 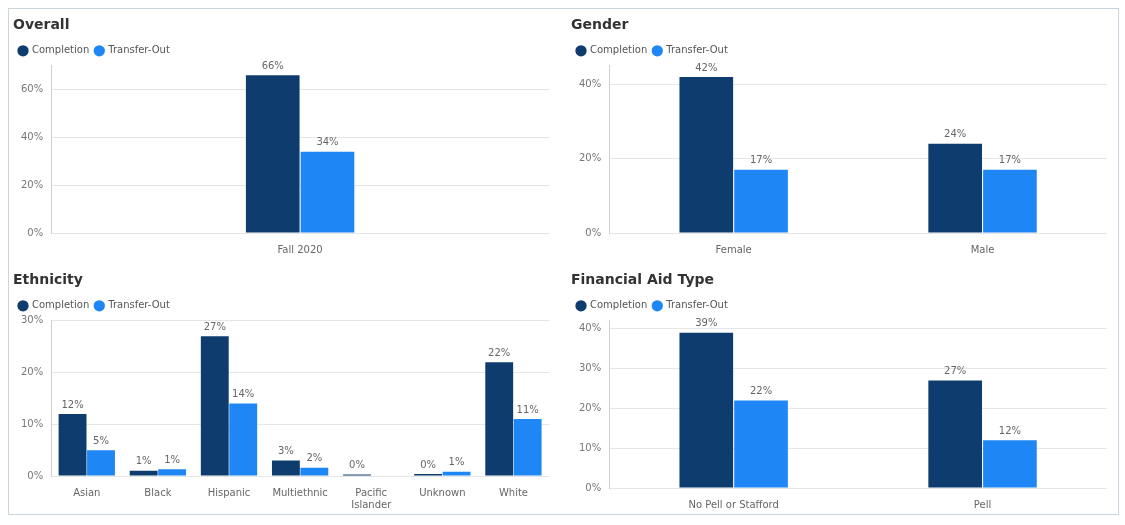 I want to click on x-tick-label: Fall 2020, so click(x=300, y=249).